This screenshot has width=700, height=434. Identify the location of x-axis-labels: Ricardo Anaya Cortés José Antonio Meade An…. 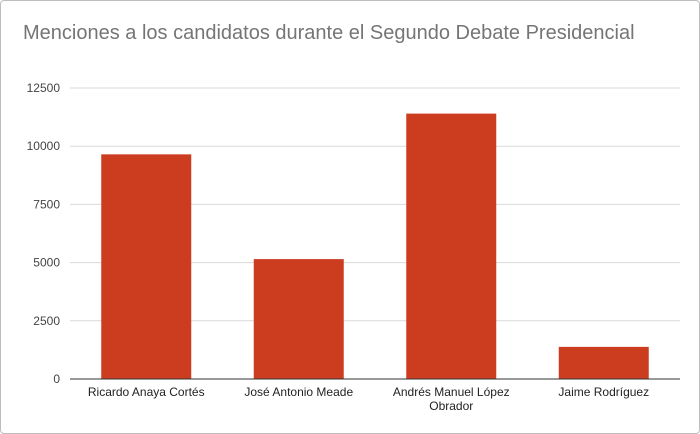
(368, 399).